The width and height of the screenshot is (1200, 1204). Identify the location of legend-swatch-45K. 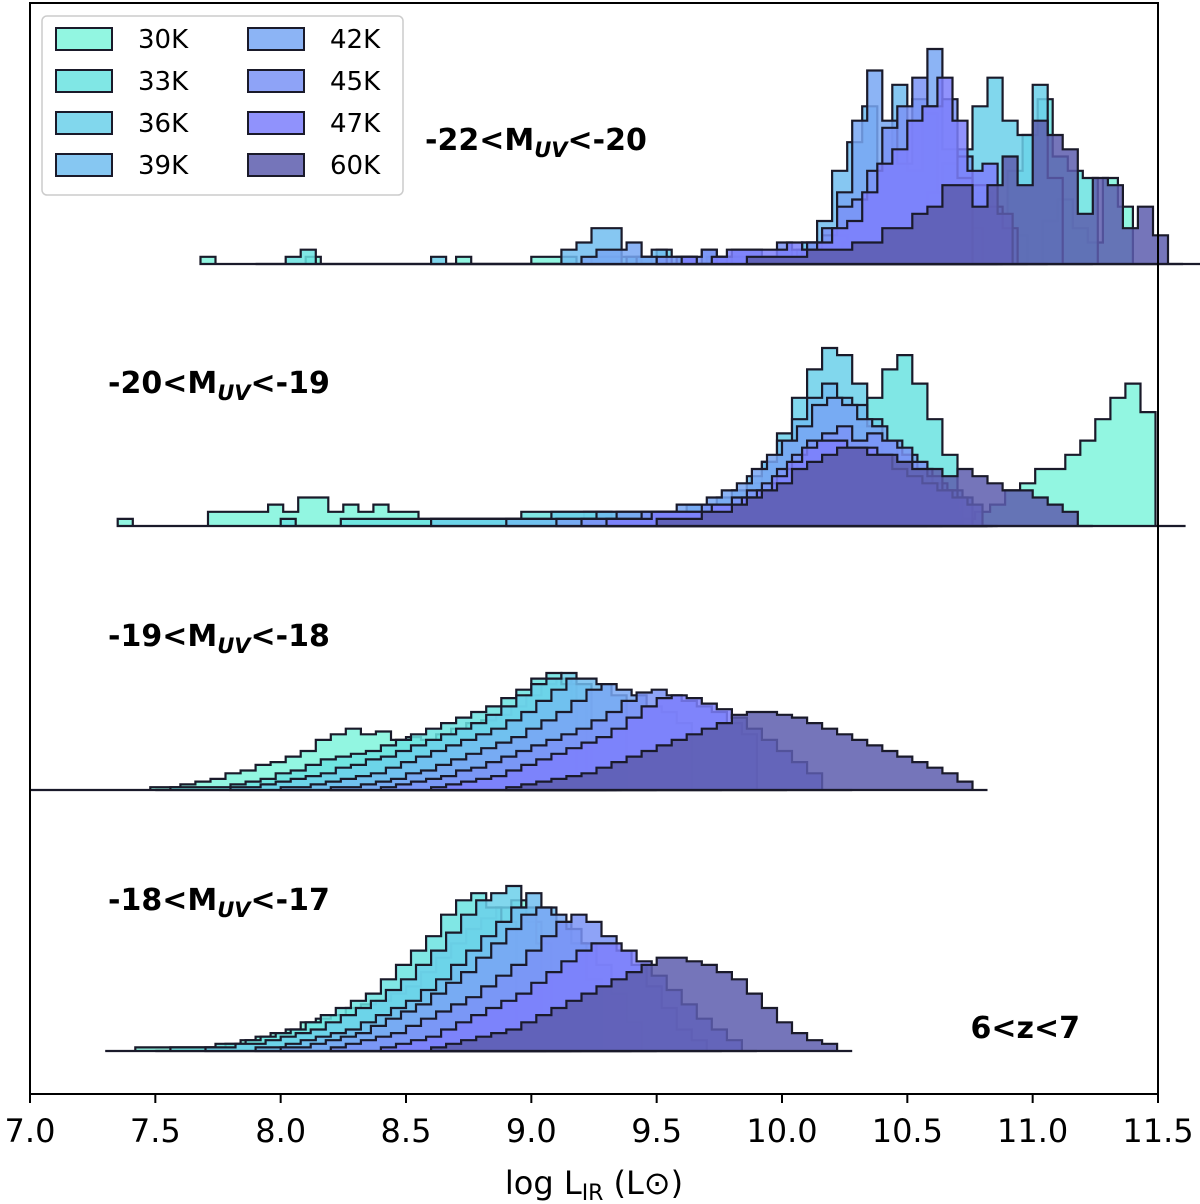
(276, 81).